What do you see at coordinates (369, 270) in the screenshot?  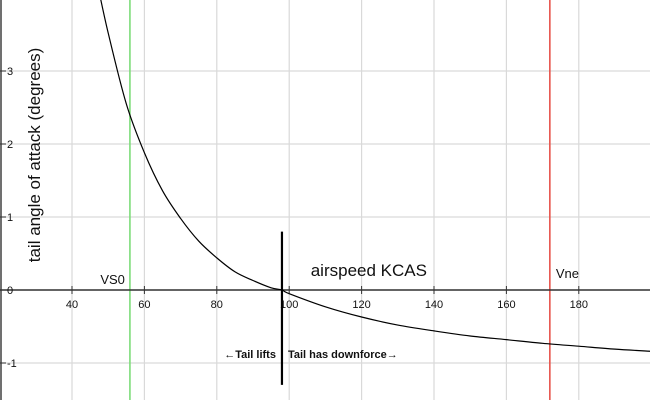 I see `x-axis-label: airspeed KCAS` at bounding box center [369, 270].